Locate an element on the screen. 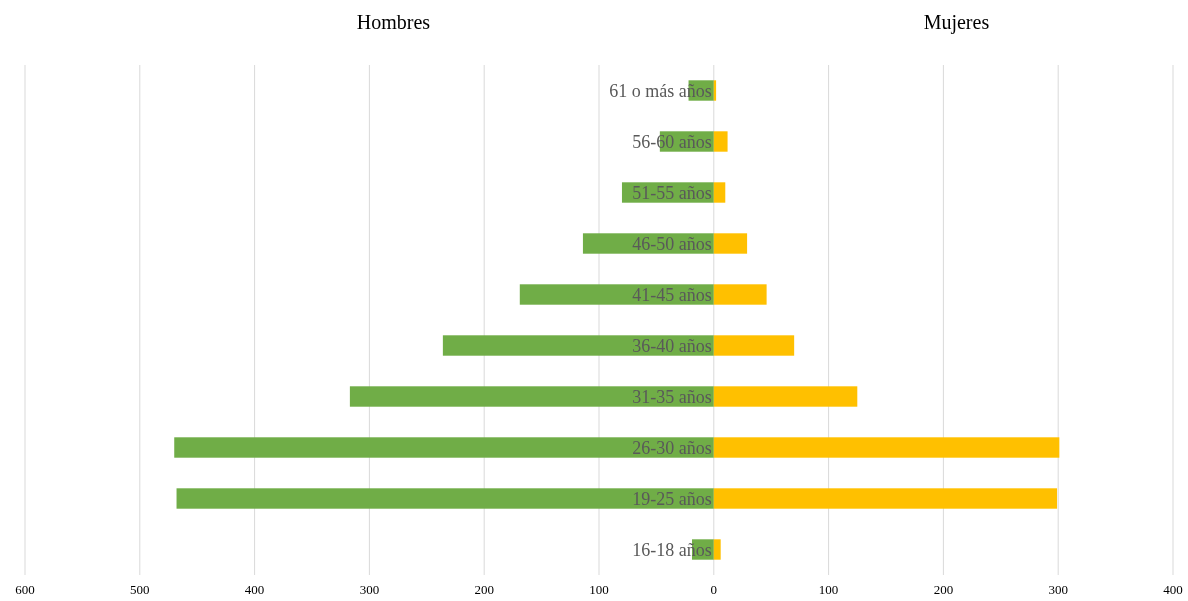 The image size is (1188, 601). y-tick-label: 41-45 años is located at coordinates (672, 294).